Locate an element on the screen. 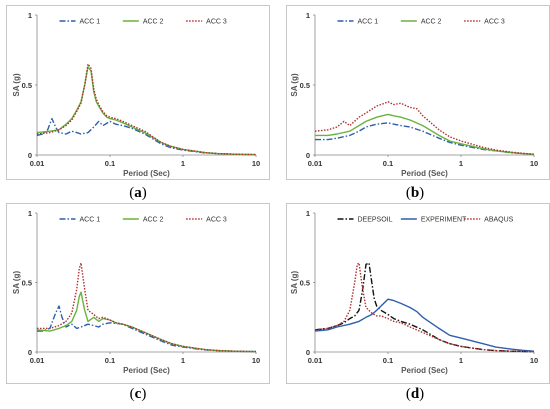  panel-caption: (b) is located at coordinates (415, 193).